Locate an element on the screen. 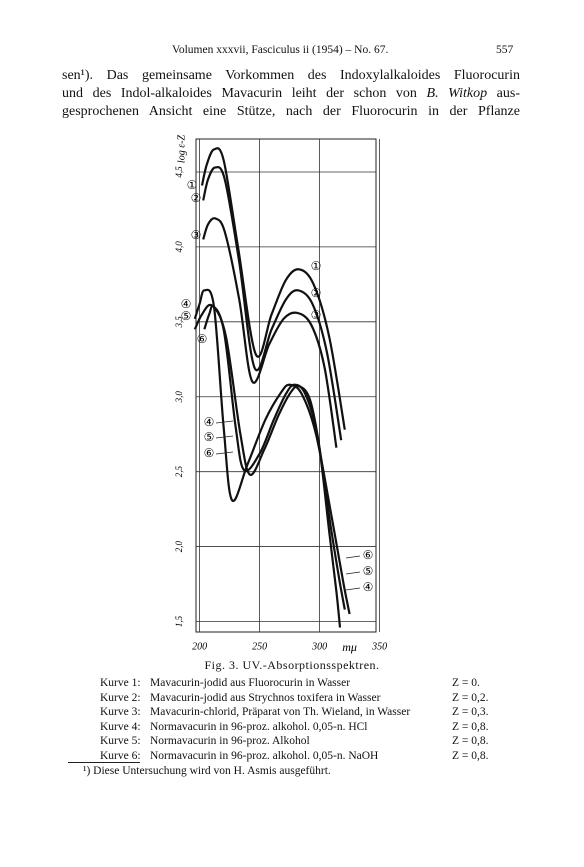 The width and height of the screenshot is (584, 867). y-axis-title: log ε-Z is located at coordinates (181, 149).